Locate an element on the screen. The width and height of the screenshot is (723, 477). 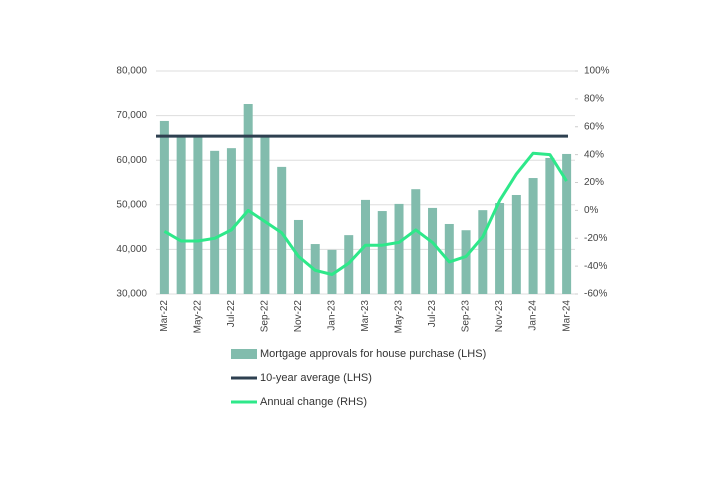
x-tick-label: Jul-22 is located at coordinates (231, 314).